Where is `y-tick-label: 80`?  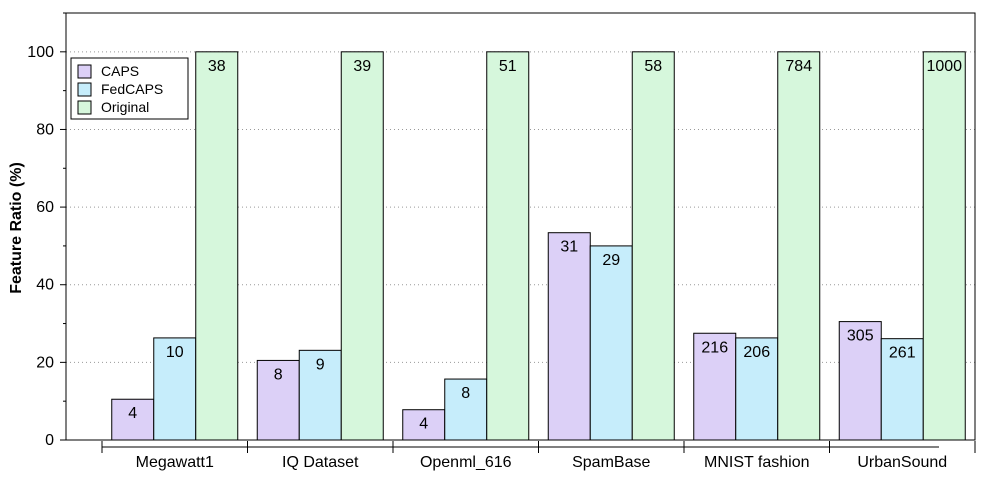 y-tick-label: 80 is located at coordinates (45, 129).